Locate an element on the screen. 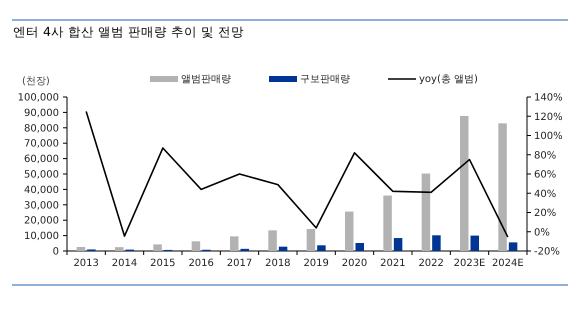 The height and width of the screenshot is (318, 580). x-tick-label: 2023E is located at coordinates (470, 263).